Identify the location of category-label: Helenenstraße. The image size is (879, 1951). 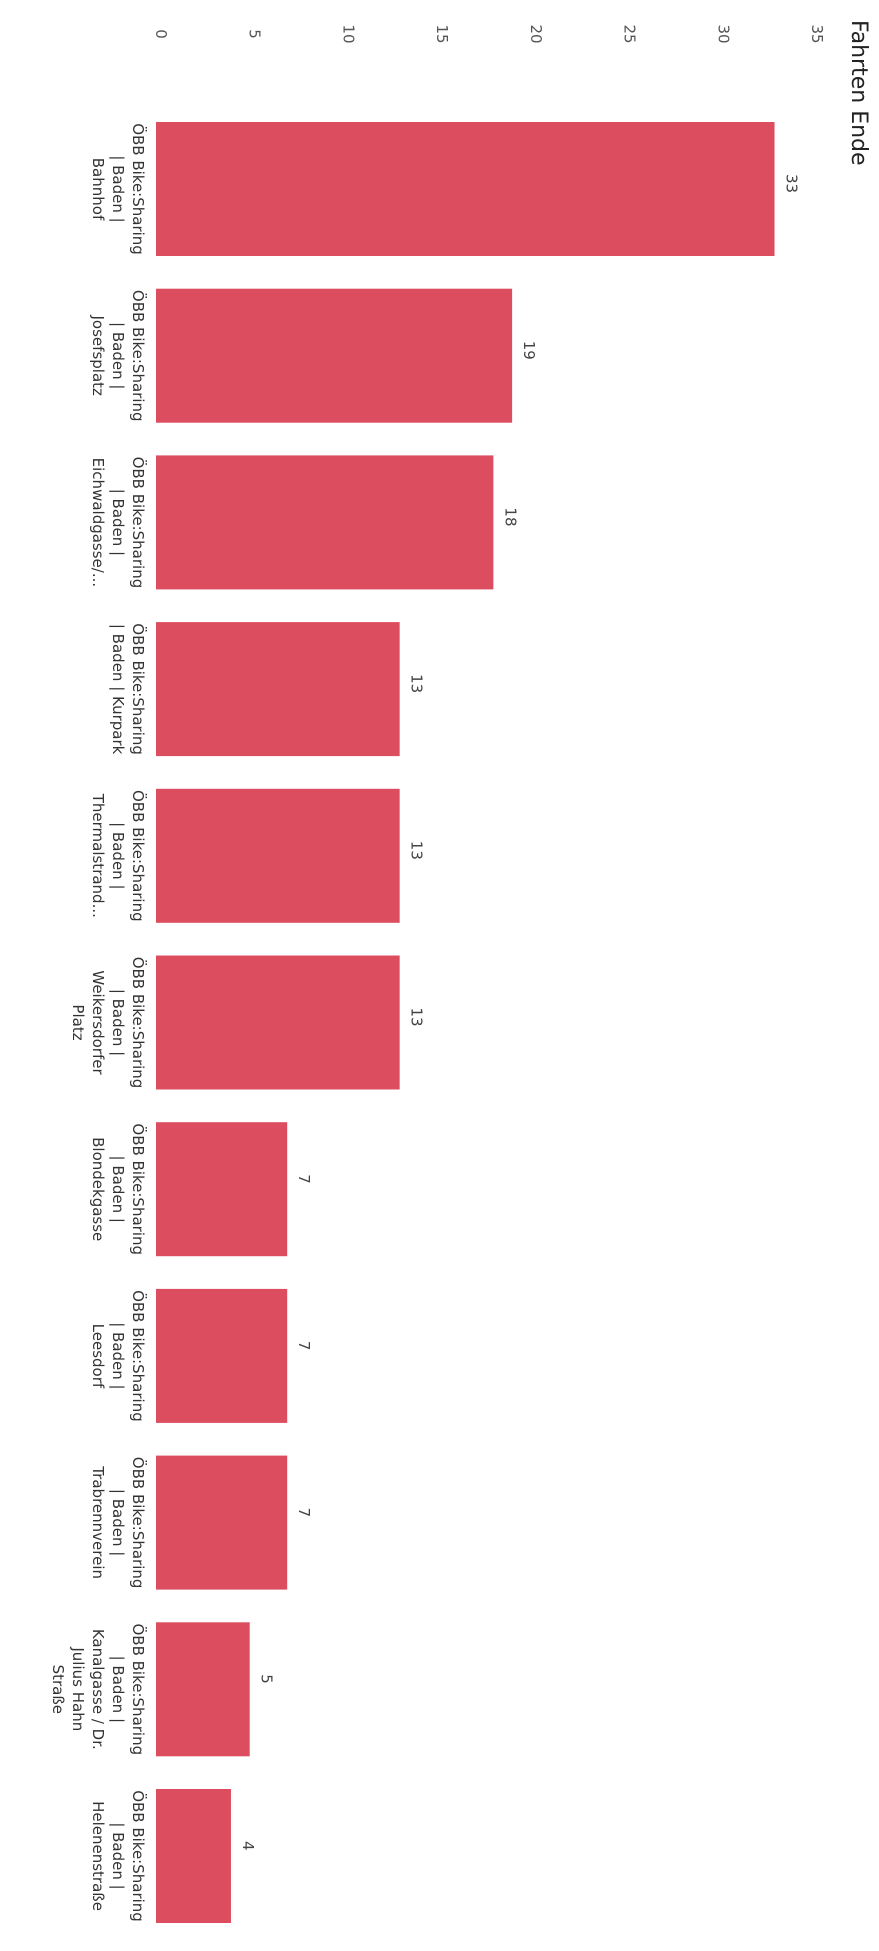
(98, 1856).